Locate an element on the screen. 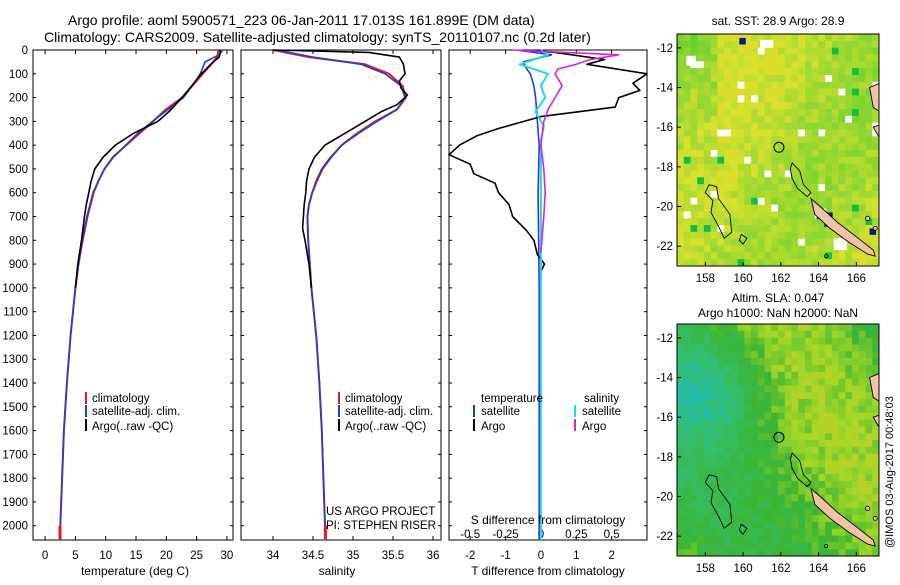  small-reef-outline is located at coordinates (743, 529).